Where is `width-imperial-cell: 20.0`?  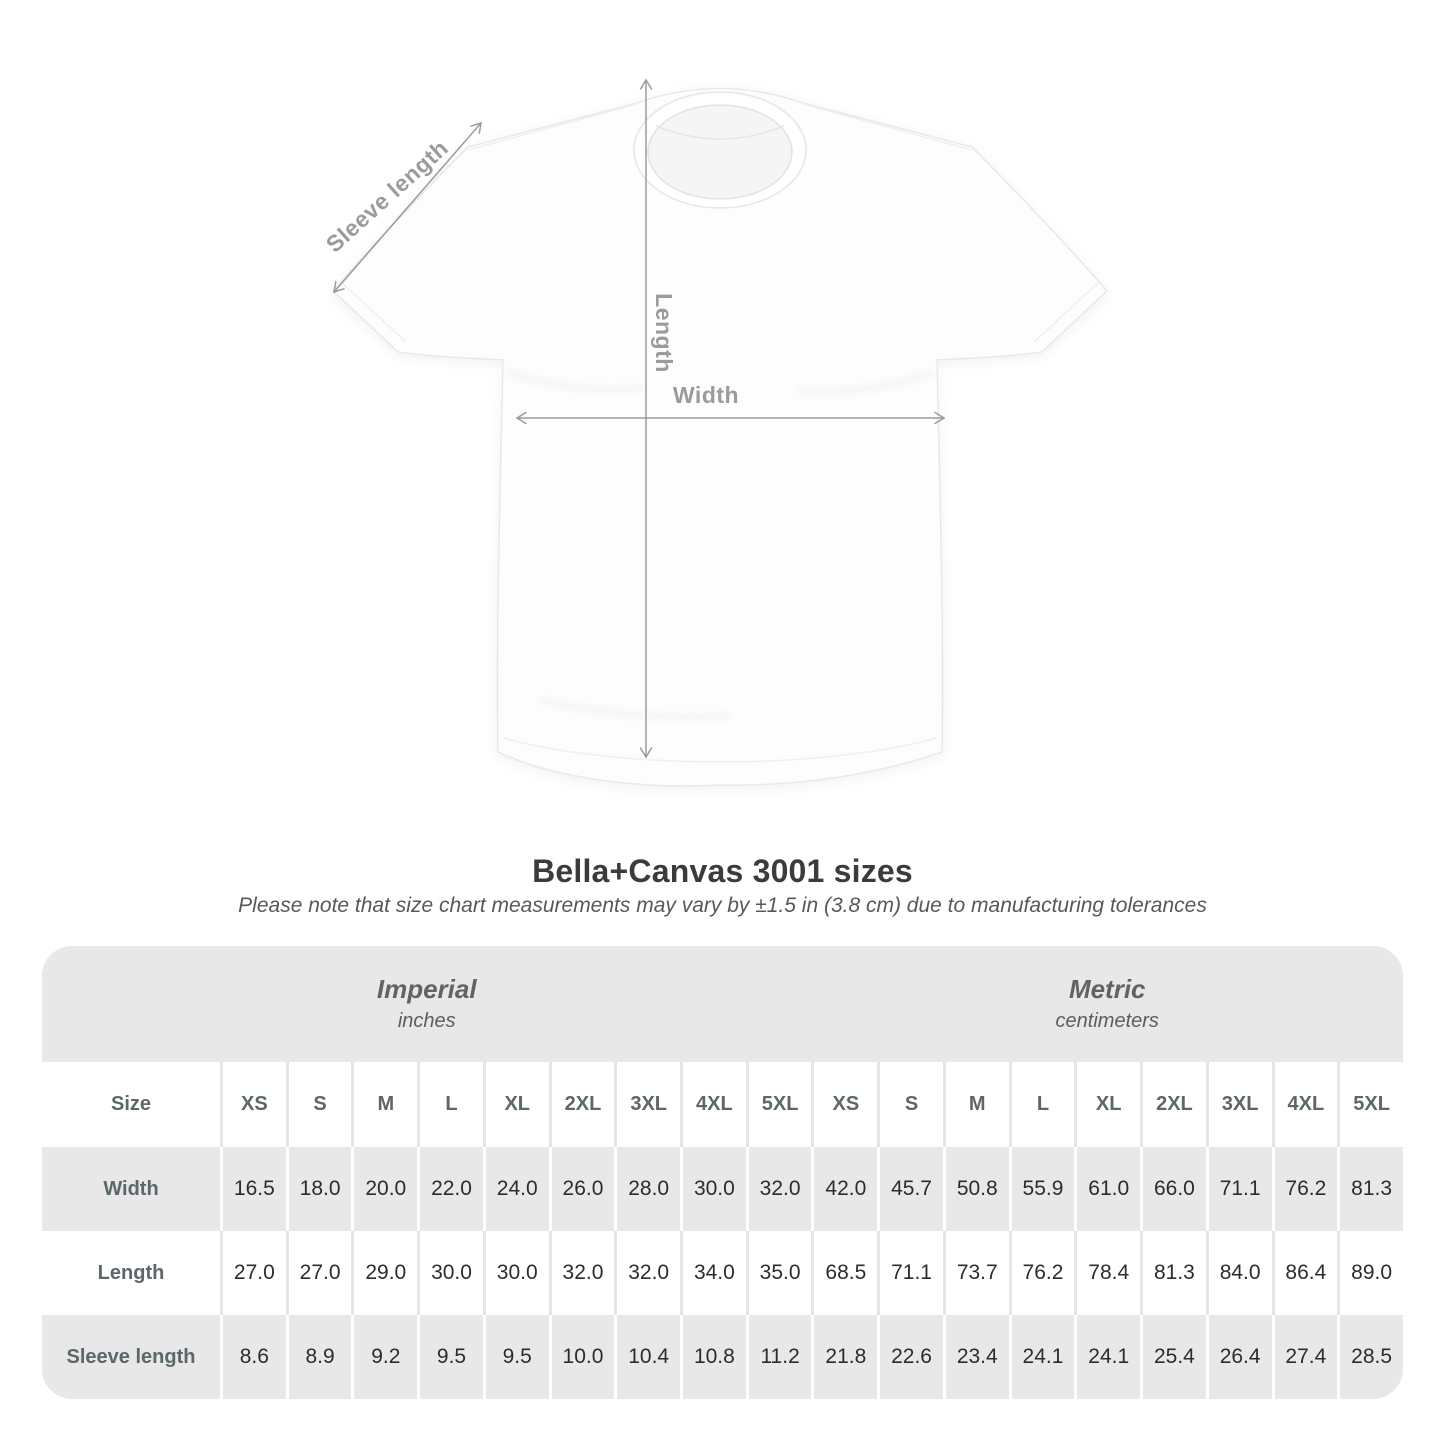 width-imperial-cell: 20.0 is located at coordinates (384, 1189).